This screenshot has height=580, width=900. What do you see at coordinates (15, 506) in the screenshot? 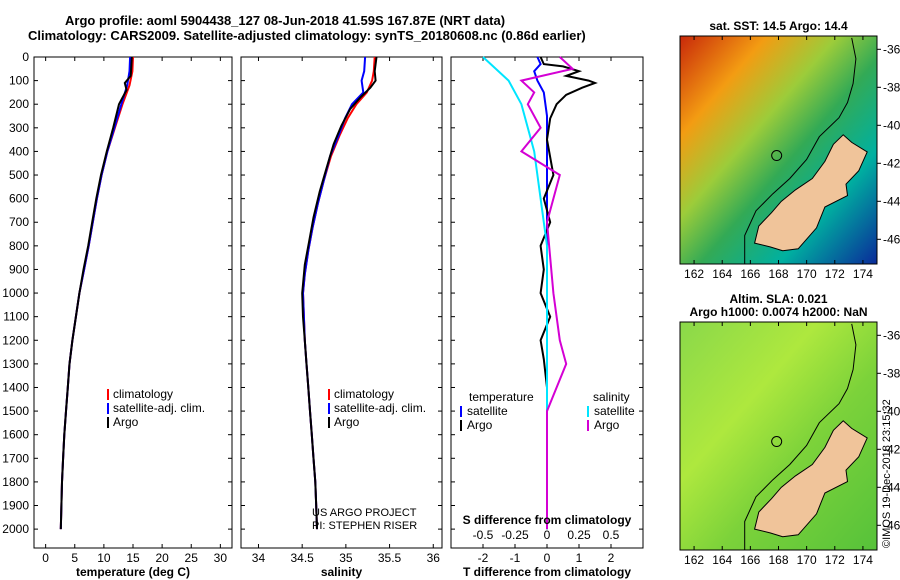
I see `depth-tick-label: 1900` at bounding box center [15, 506].